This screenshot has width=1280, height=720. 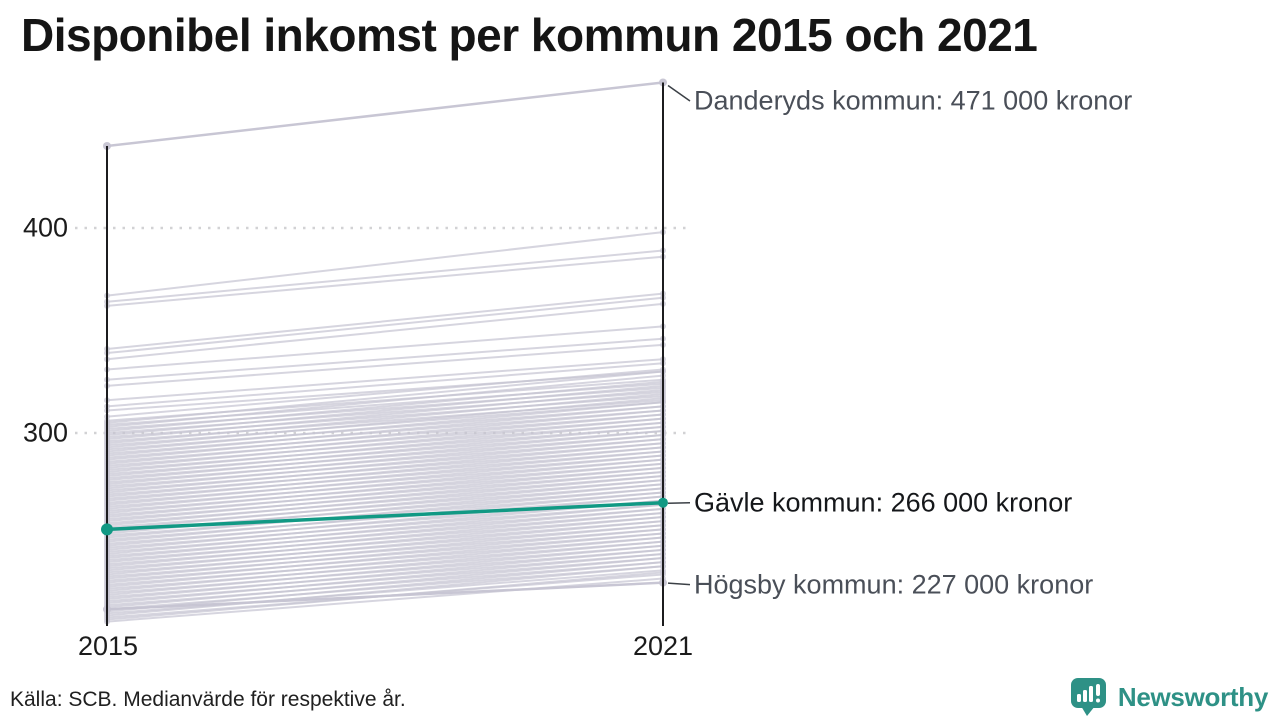 What do you see at coordinates (894, 584) in the screenshot?
I see `annotation-hogsby: Högsby kommun: 227 000 kronor` at bounding box center [894, 584].